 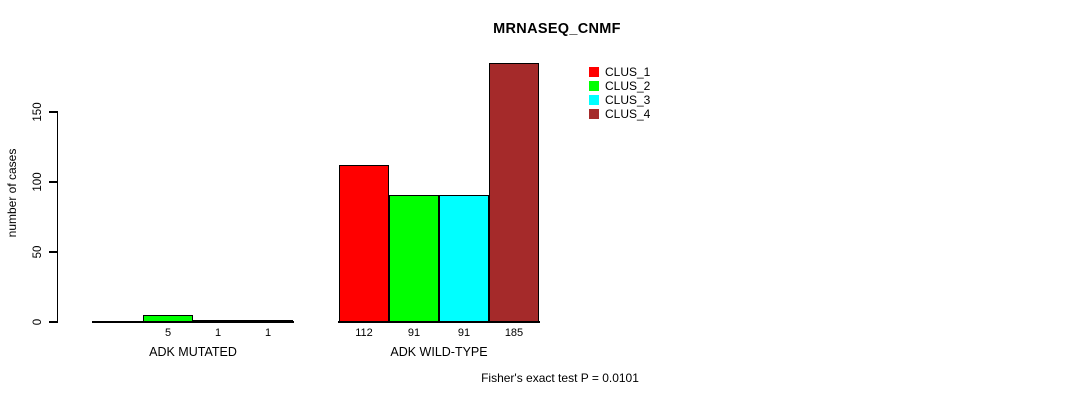 I want to click on y-tick-label: 100, so click(x=38, y=182).